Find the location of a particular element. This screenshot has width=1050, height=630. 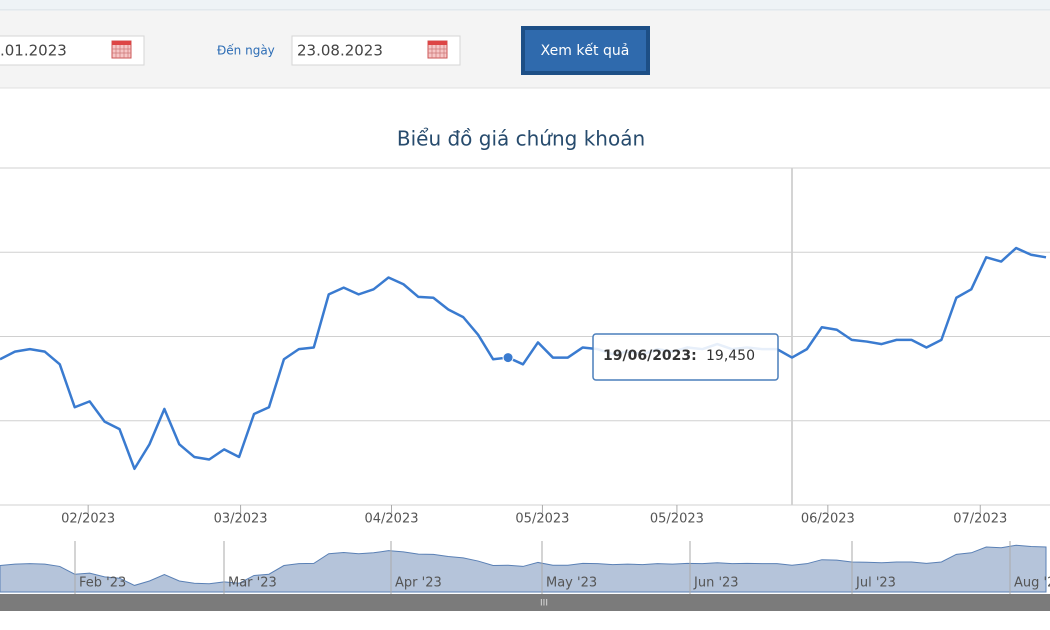

submit-label: Xem kết quả is located at coordinates (585, 50).